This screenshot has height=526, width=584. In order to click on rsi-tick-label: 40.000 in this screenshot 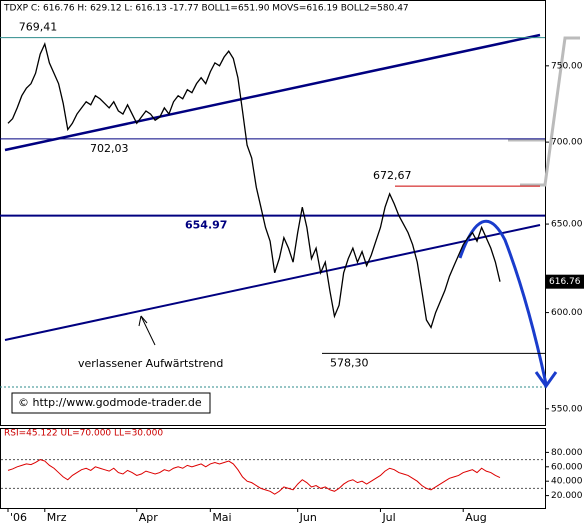, I will do `click(567, 482)`.